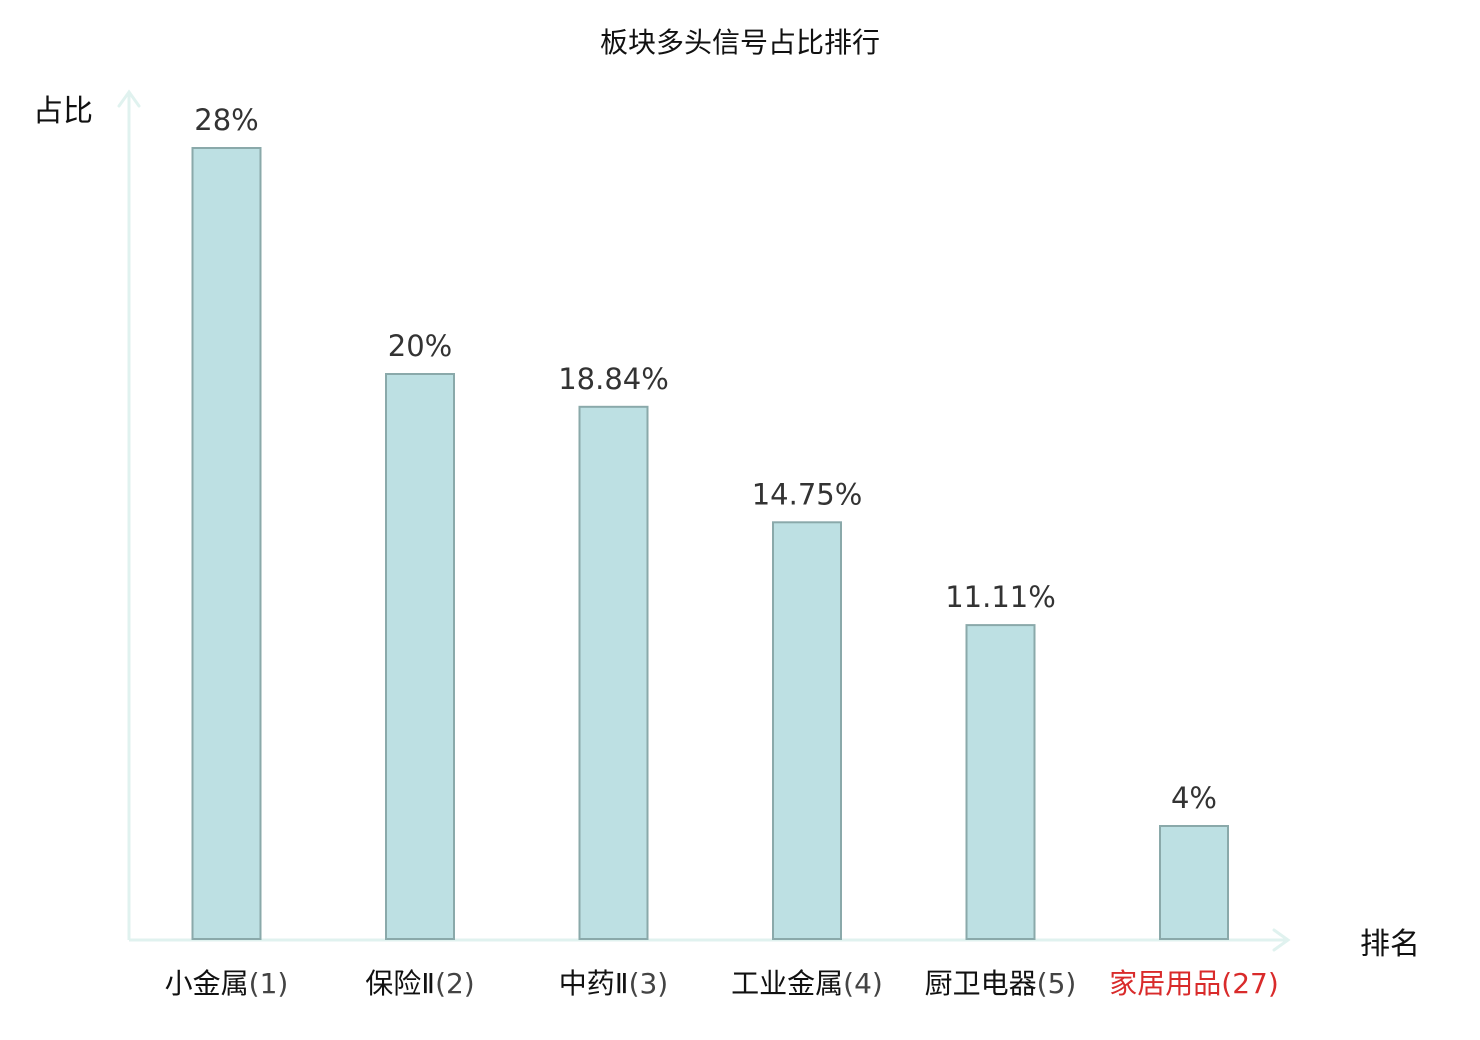 Image resolution: width=1480 pixels, height=1040 pixels. I want to click on category-rank: (2), so click(455, 983).